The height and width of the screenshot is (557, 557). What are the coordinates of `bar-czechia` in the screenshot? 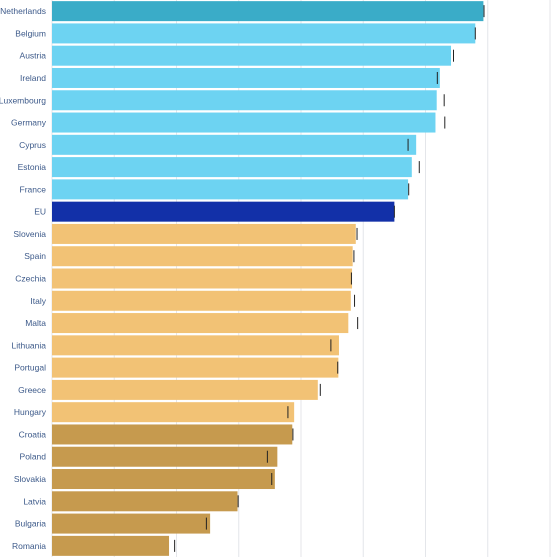 It's located at (202, 278).